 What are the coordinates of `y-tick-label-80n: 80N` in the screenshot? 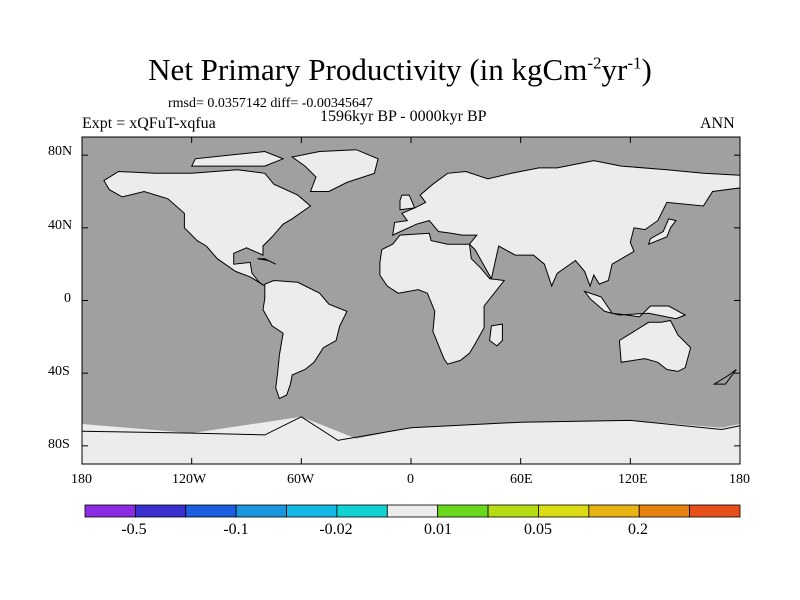 It's located at (60, 151).